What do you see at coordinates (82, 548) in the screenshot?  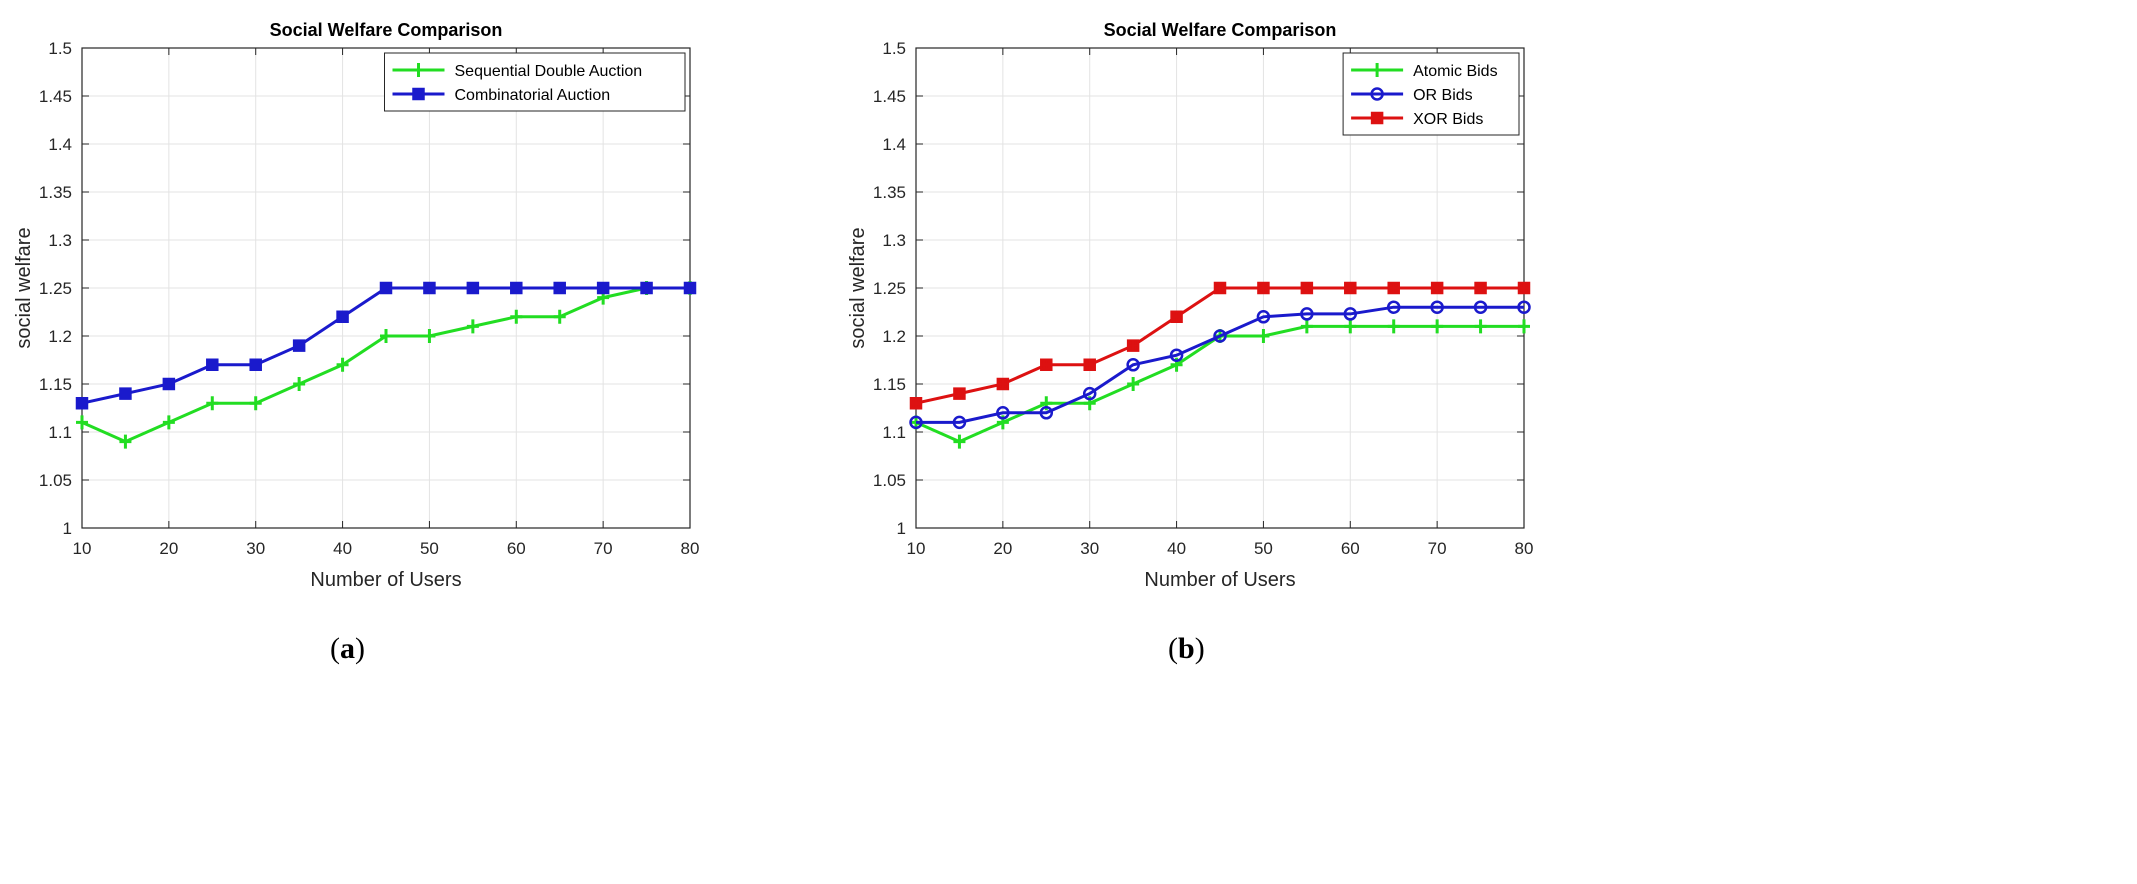 I see `c0-x-tick-label-0: 10` at bounding box center [82, 548].